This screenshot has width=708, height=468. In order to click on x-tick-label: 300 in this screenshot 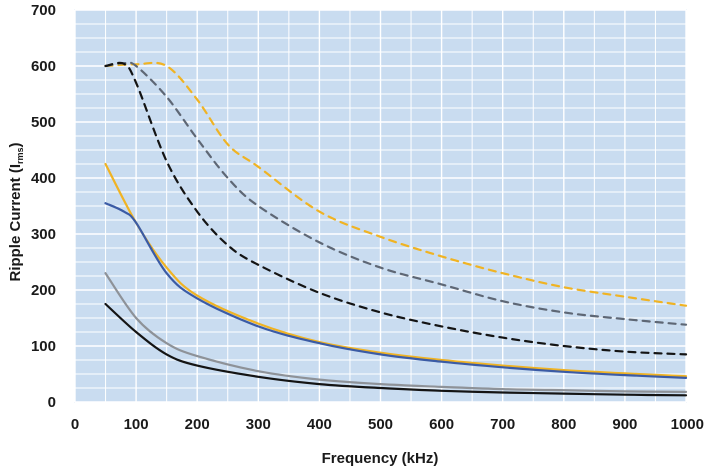, I will do `click(258, 424)`.